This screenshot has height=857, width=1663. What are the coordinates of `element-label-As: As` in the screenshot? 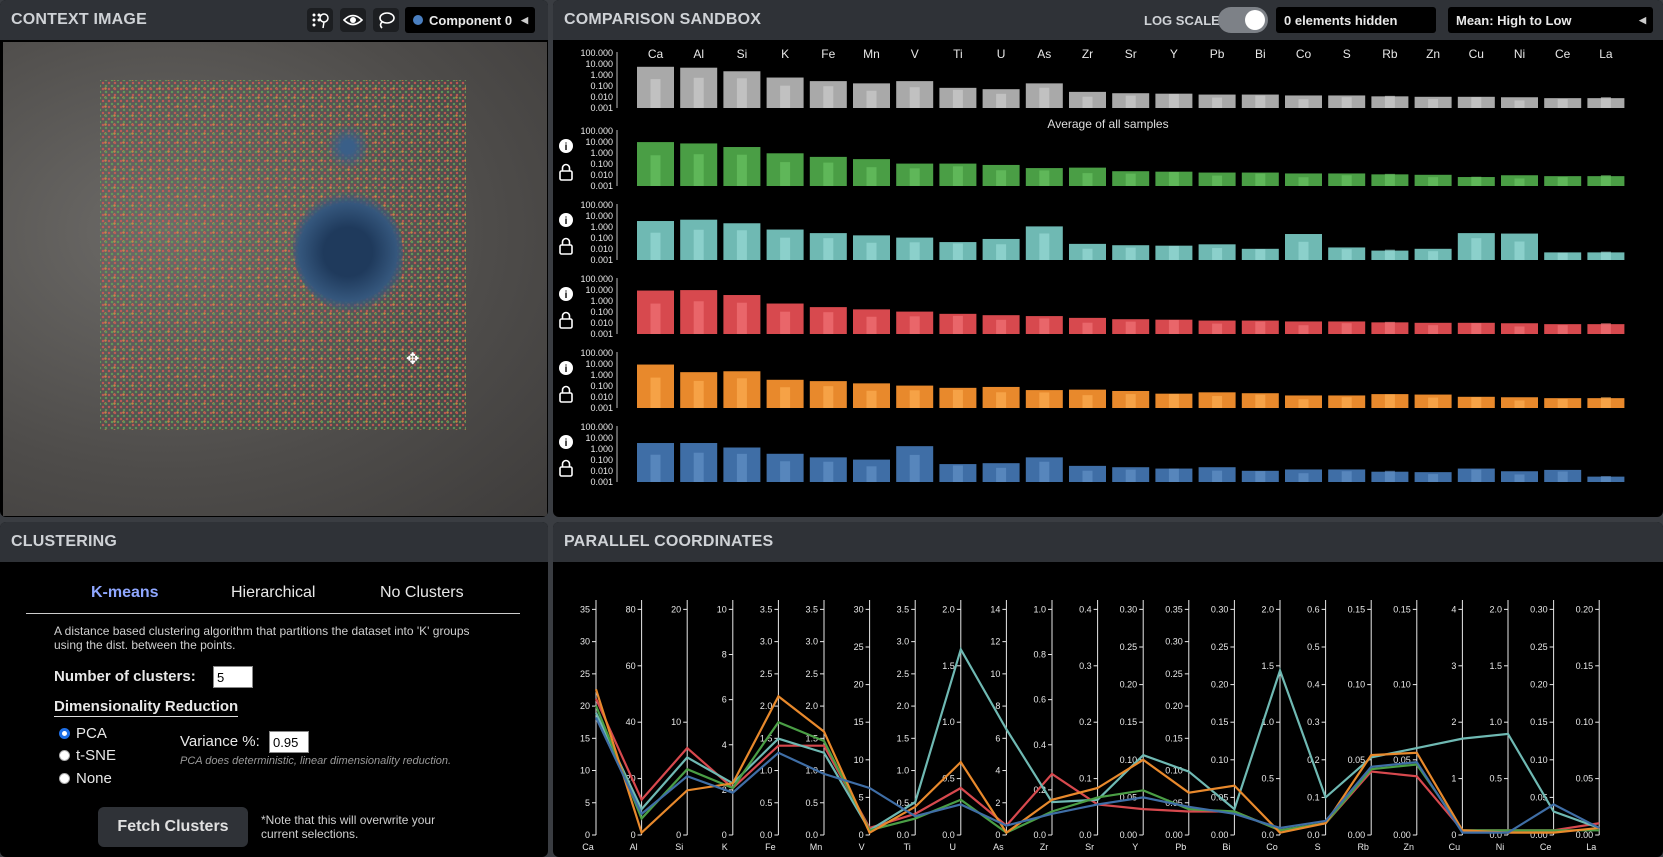 It's located at (1044, 54).